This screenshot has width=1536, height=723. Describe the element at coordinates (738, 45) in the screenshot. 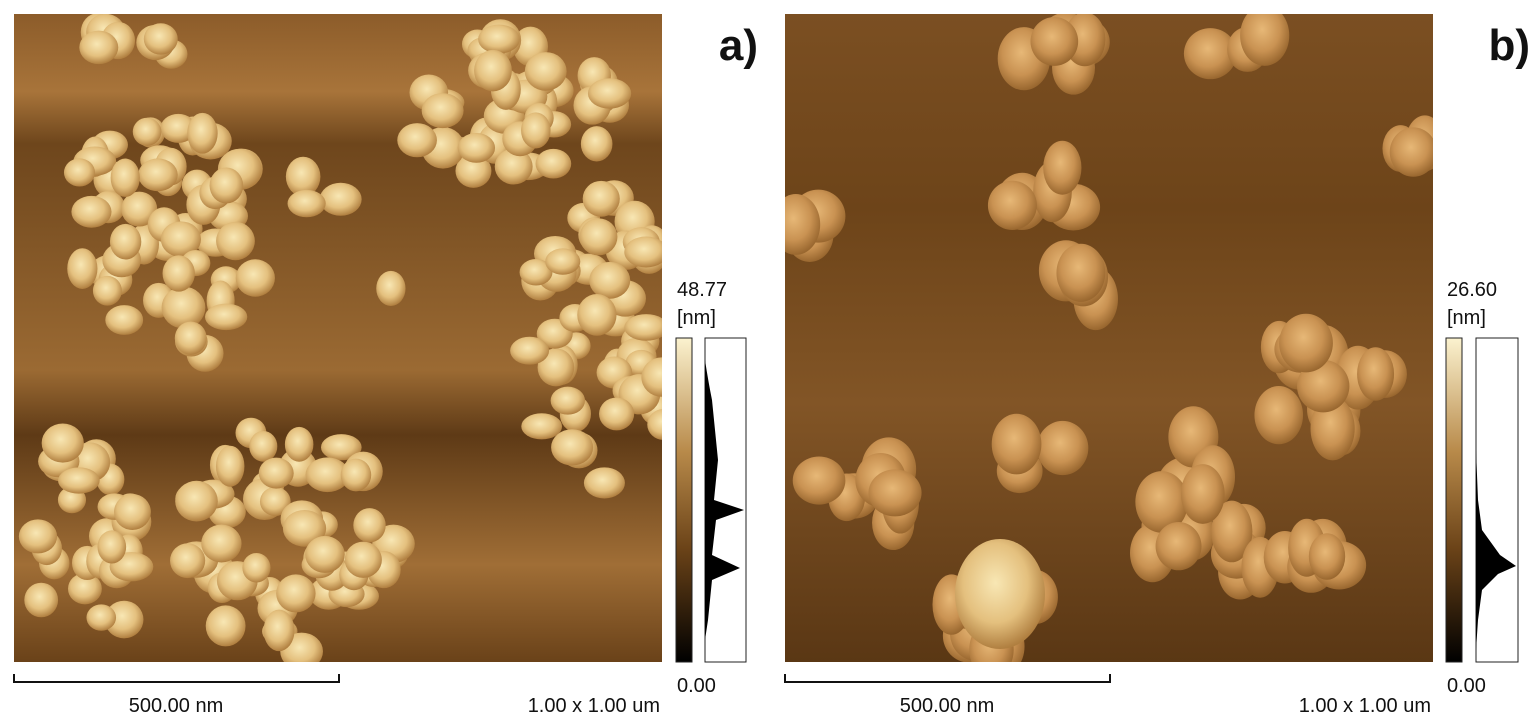

I see `panel-label: a)` at that location.